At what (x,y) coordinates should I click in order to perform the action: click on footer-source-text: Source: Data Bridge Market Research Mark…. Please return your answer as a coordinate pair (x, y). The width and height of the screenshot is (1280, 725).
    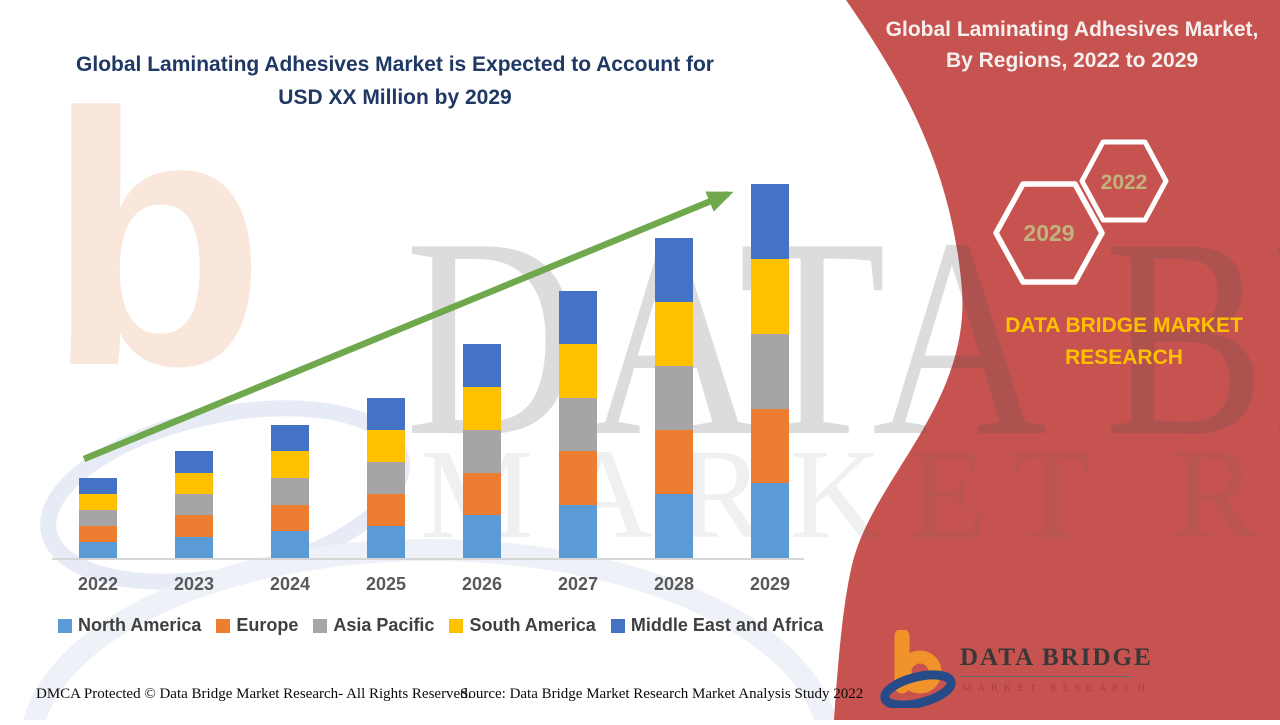
    Looking at the image, I should click on (662, 694).